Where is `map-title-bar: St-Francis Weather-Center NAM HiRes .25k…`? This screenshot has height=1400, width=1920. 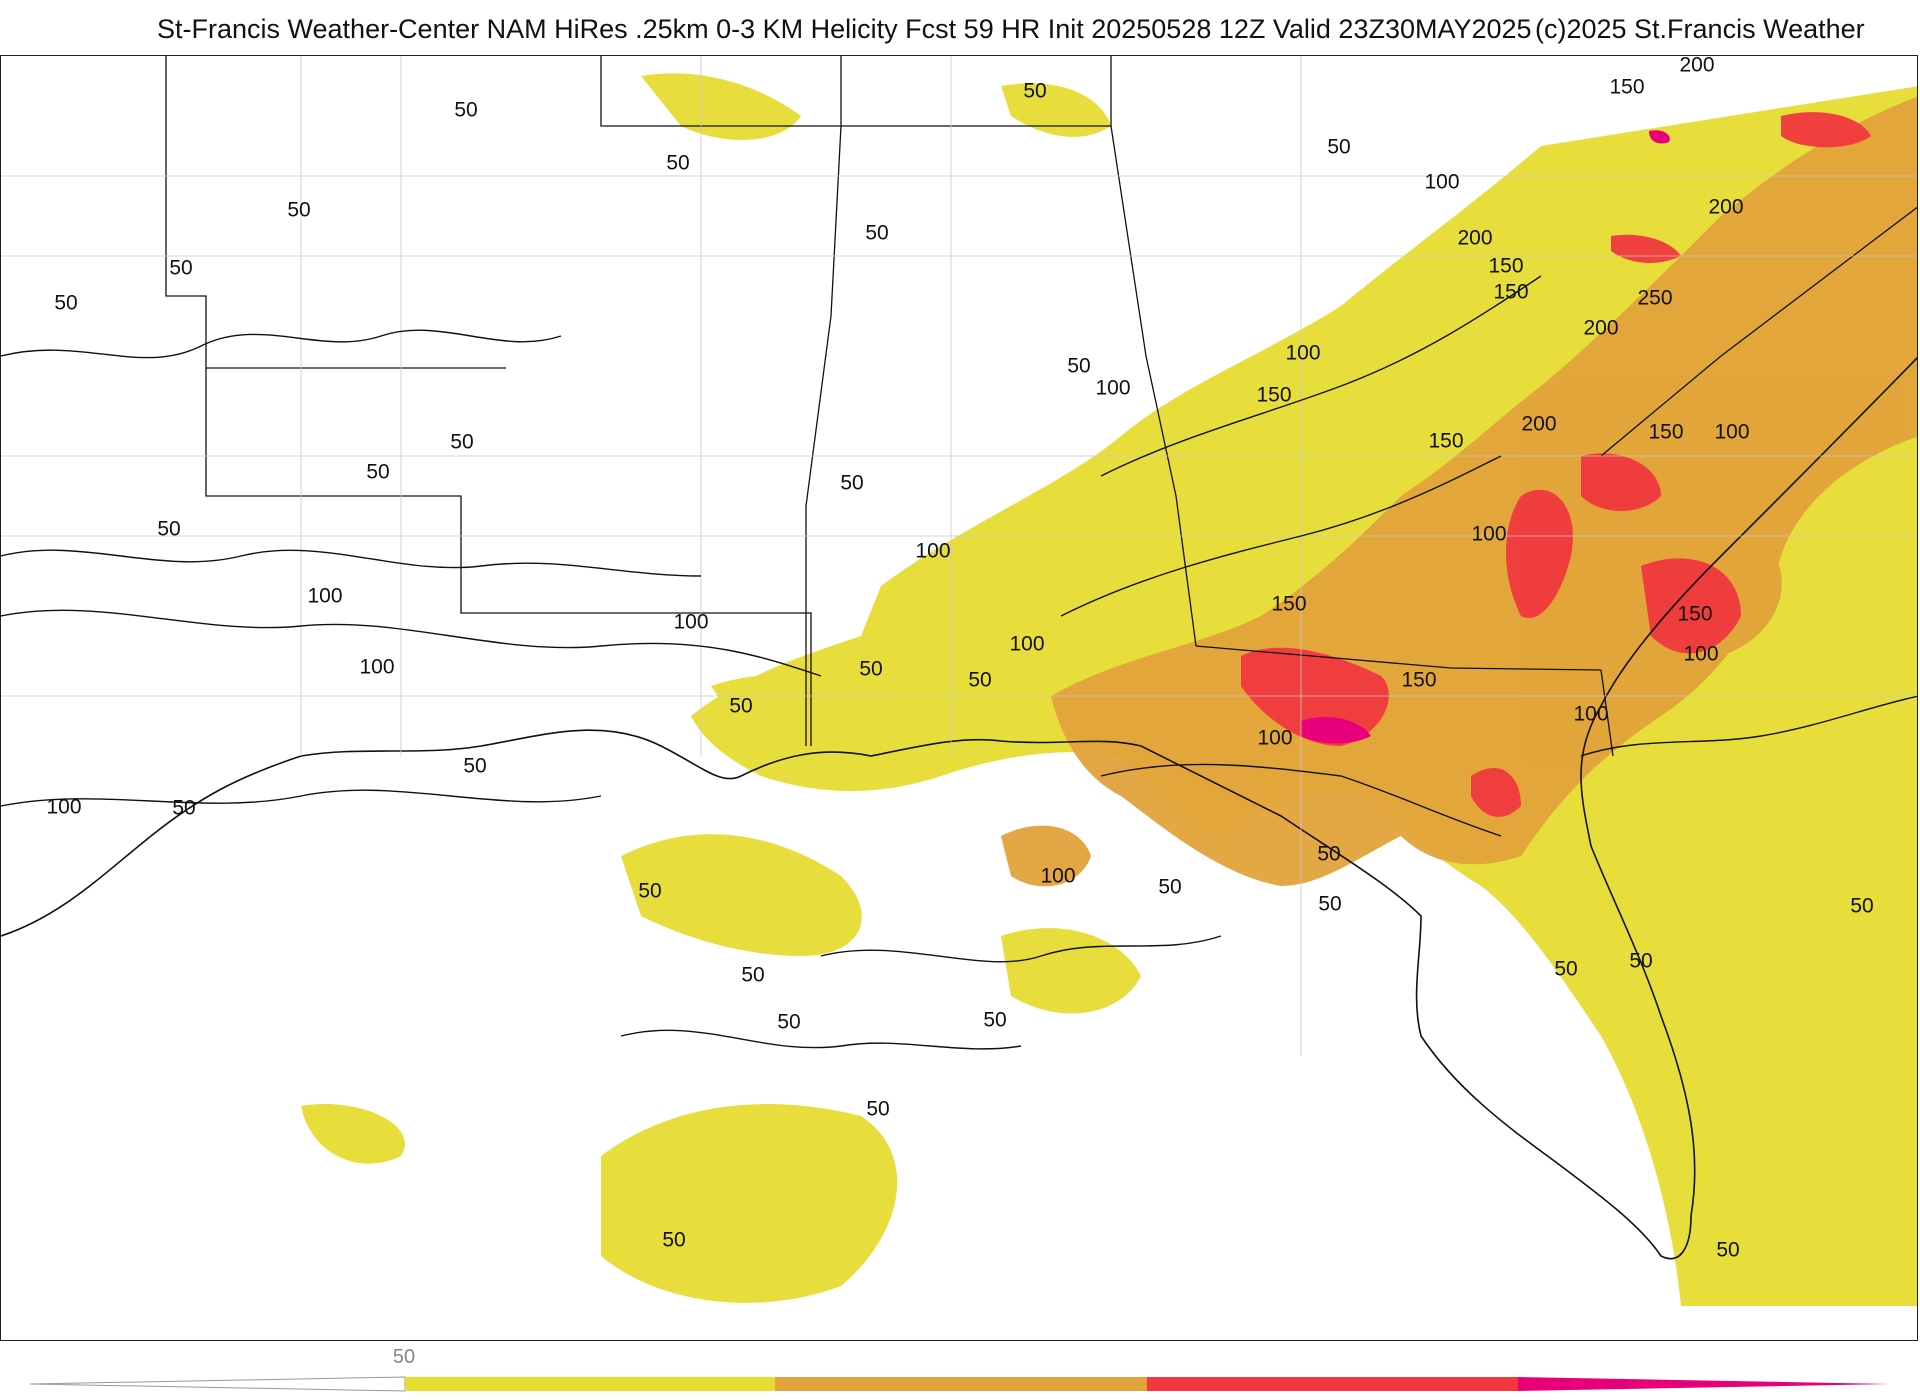 map-title-bar: St-Francis Weather-Center NAM HiRes .25k… is located at coordinates (960, 34).